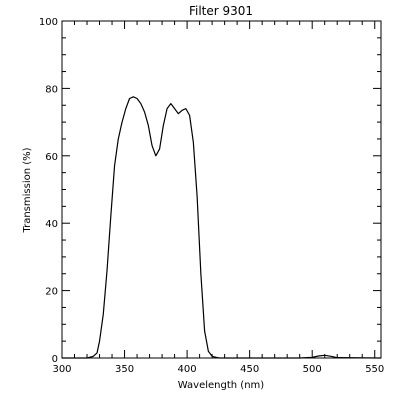  Describe the element at coordinates (221, 11) in the screenshot. I see `chart-title: Filter 9301` at that location.